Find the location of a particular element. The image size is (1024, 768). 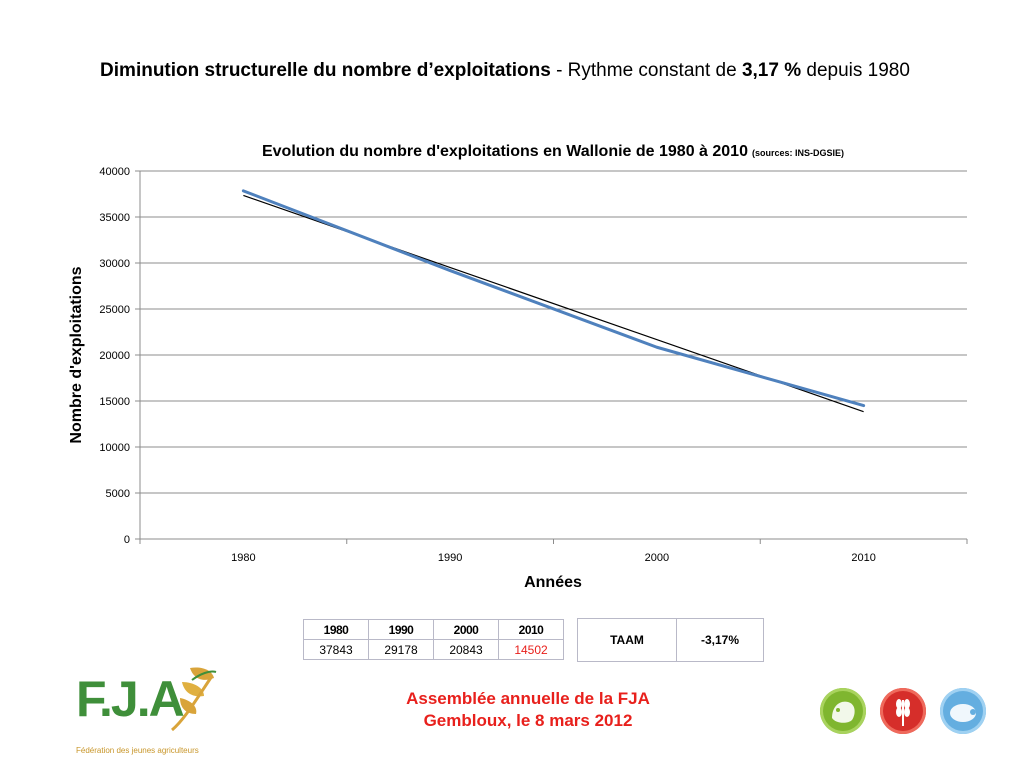

pig-icon is located at coordinates (963, 711).